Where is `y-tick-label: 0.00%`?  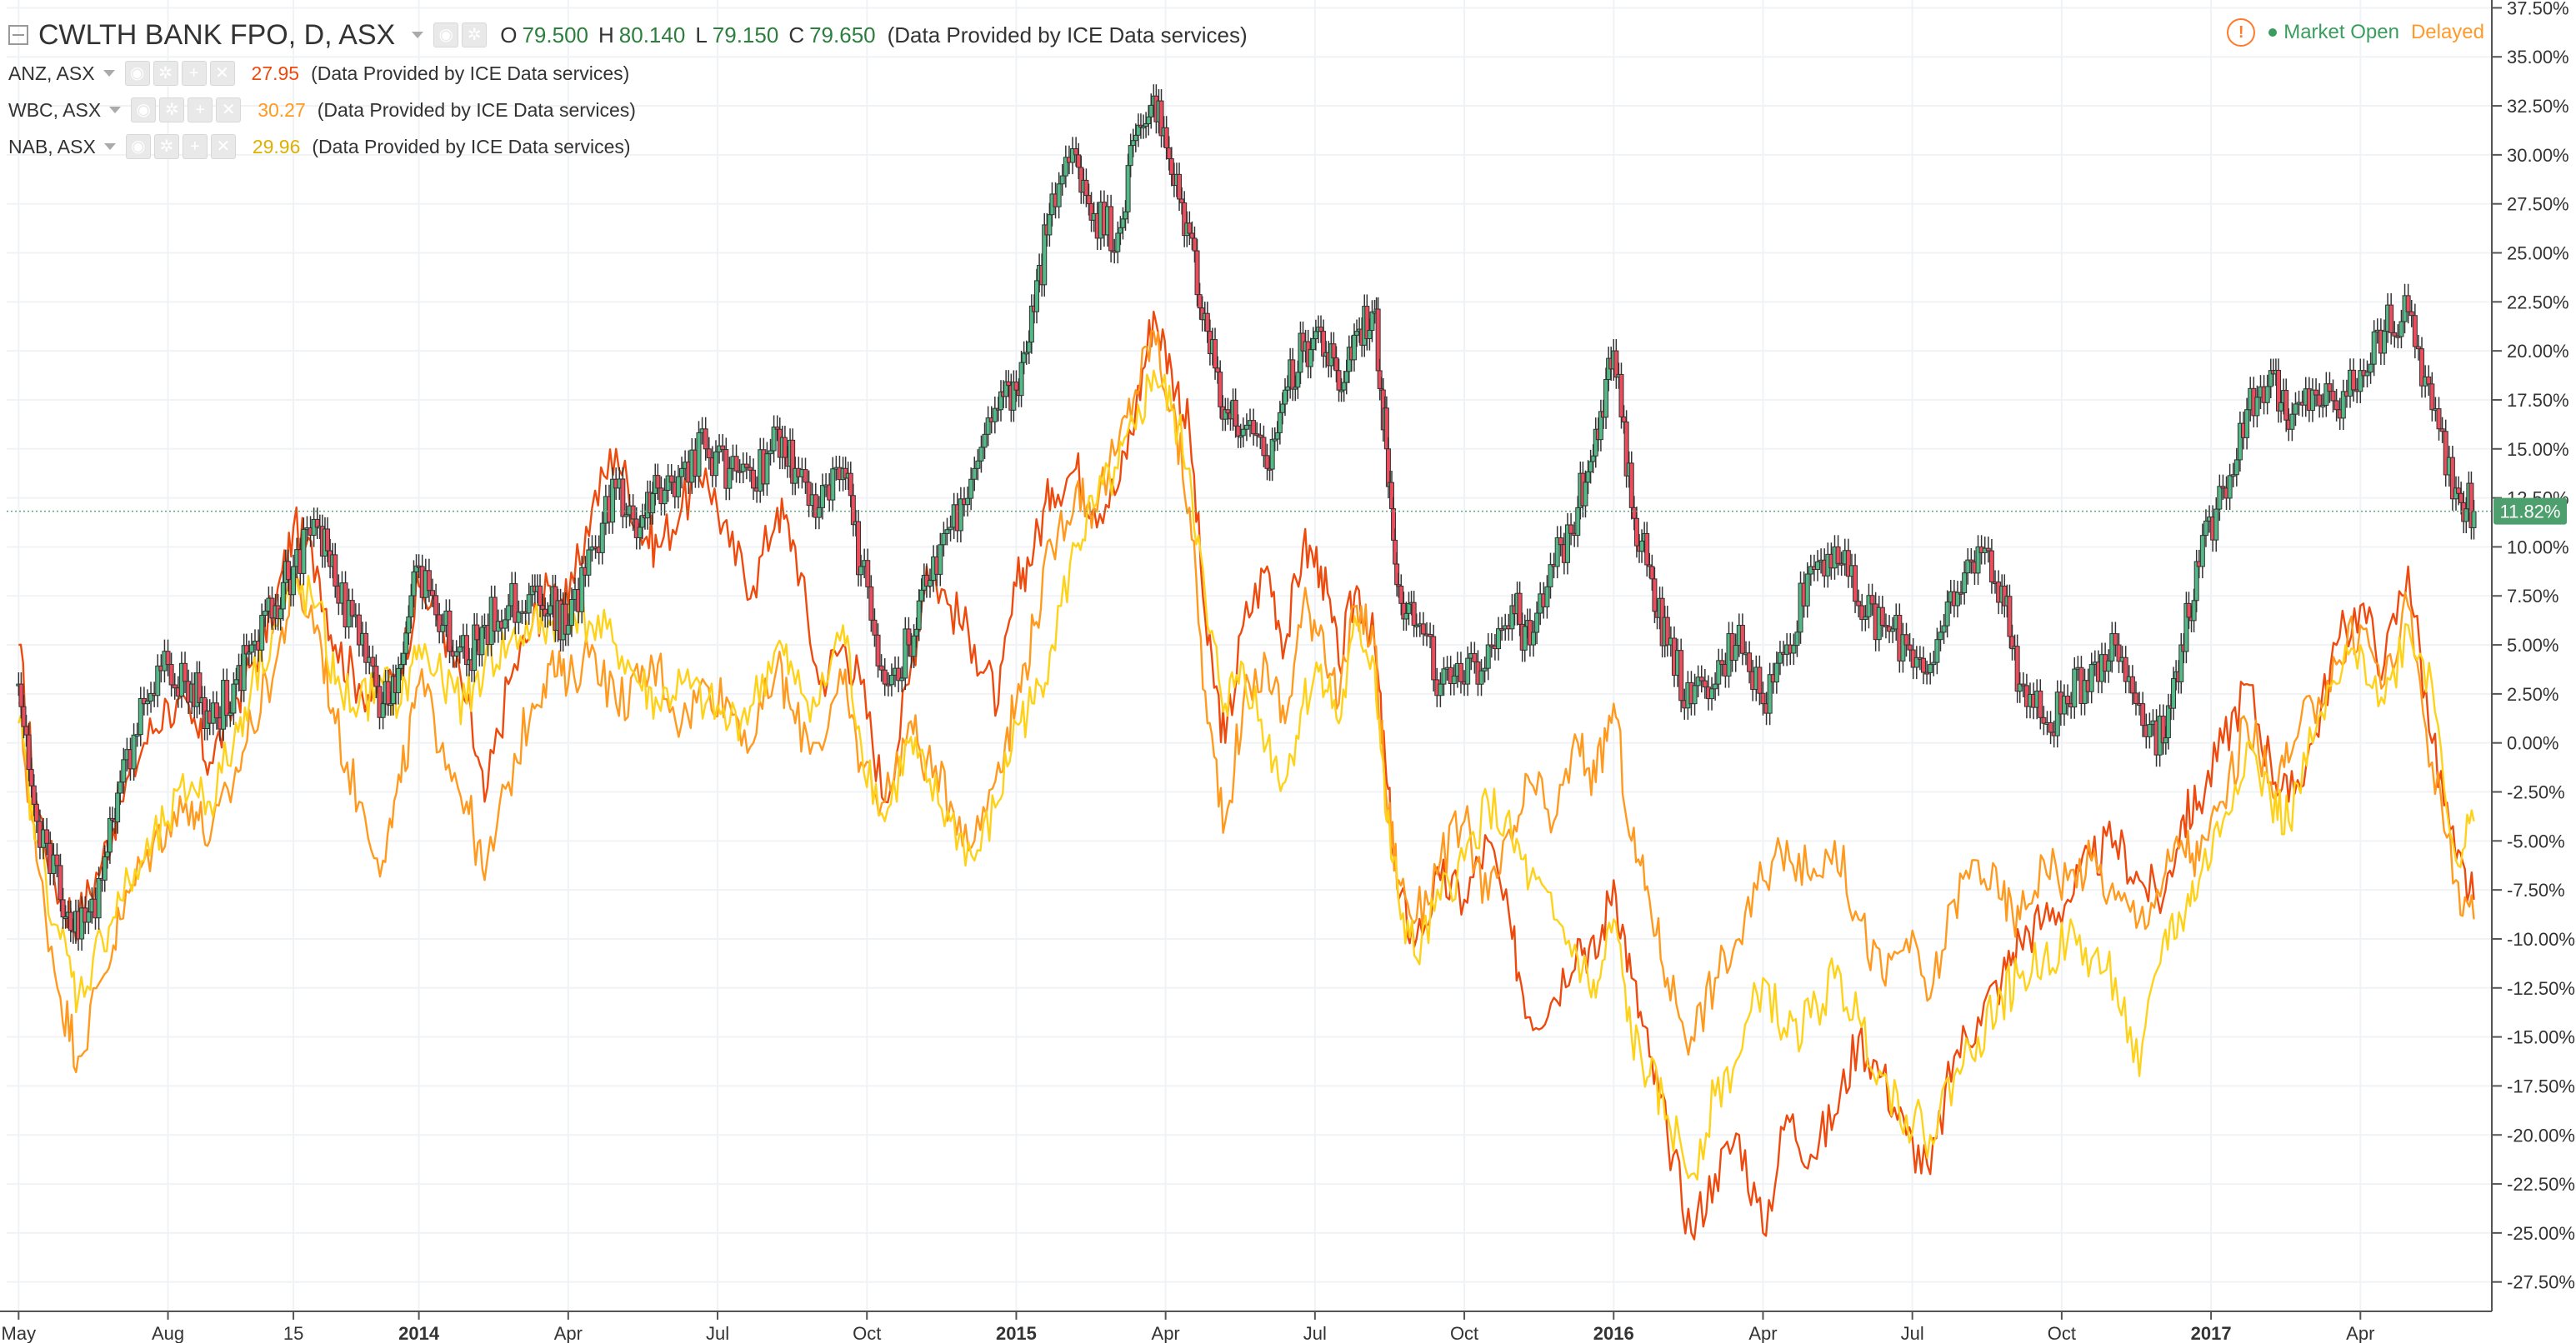
y-tick-label: 0.00% is located at coordinates (2533, 743).